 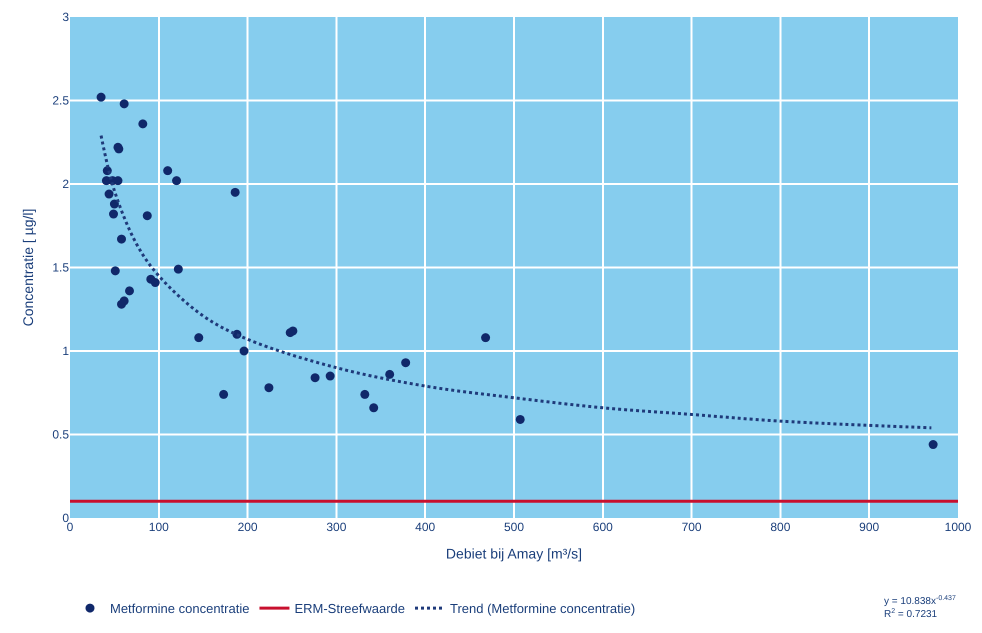 What do you see at coordinates (66, 184) in the screenshot?
I see `y-tick-label: 2` at bounding box center [66, 184].